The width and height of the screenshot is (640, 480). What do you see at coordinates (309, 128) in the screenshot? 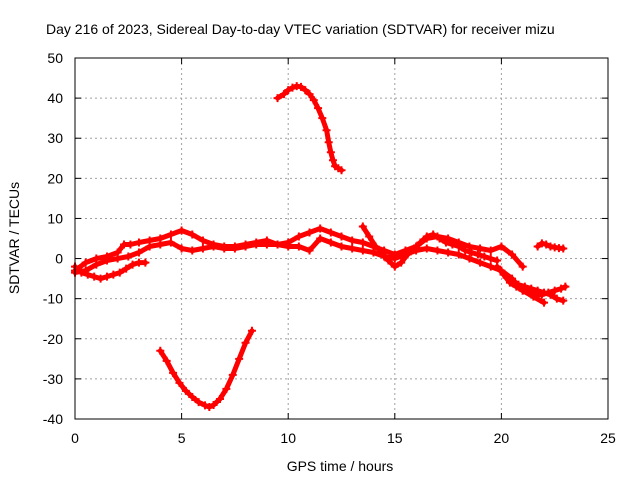
I see `series-arc-upper-hump` at bounding box center [309, 128].